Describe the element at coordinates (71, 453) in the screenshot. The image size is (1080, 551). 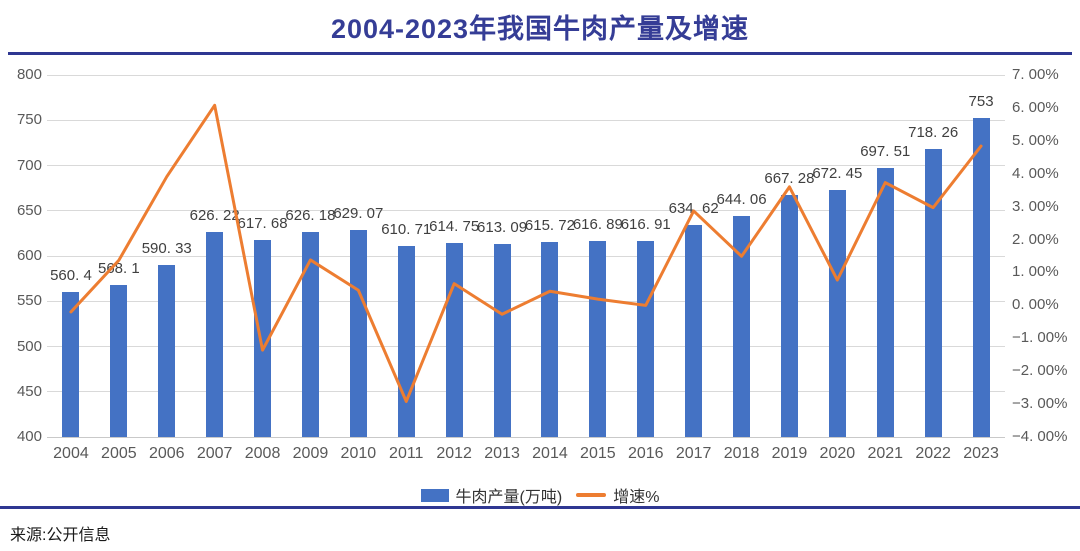
I see `x-axis-tick-label: 2004` at that location.